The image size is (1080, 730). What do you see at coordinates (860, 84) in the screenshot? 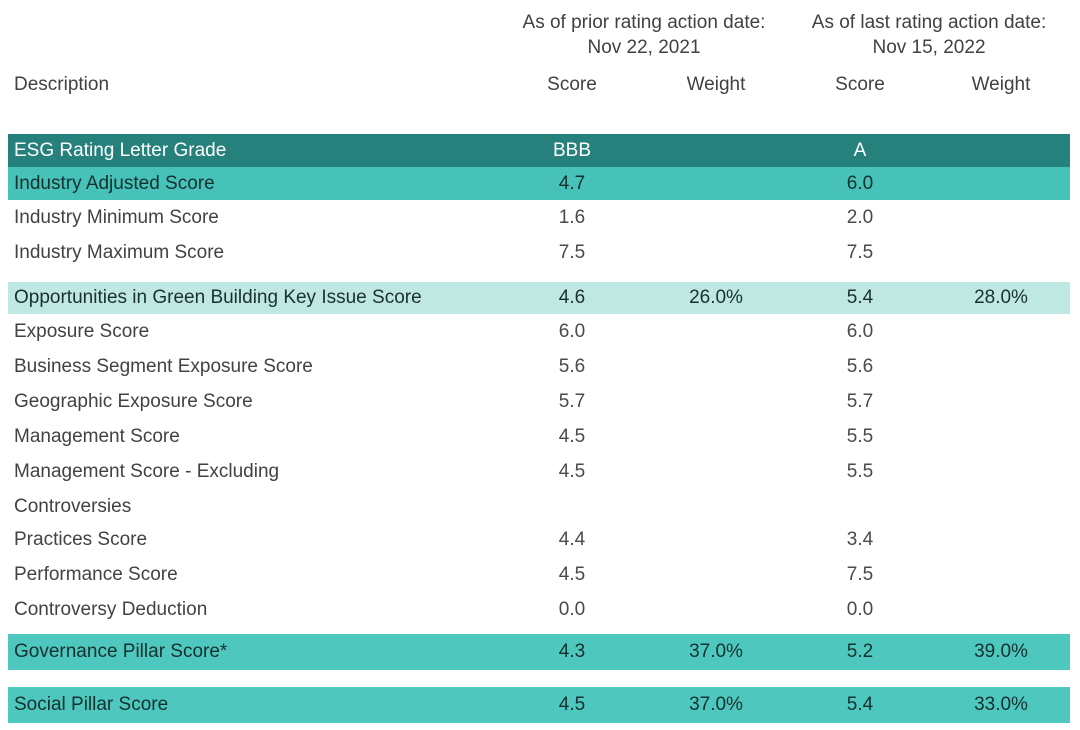
I see `column-header-score-last: Score` at bounding box center [860, 84].